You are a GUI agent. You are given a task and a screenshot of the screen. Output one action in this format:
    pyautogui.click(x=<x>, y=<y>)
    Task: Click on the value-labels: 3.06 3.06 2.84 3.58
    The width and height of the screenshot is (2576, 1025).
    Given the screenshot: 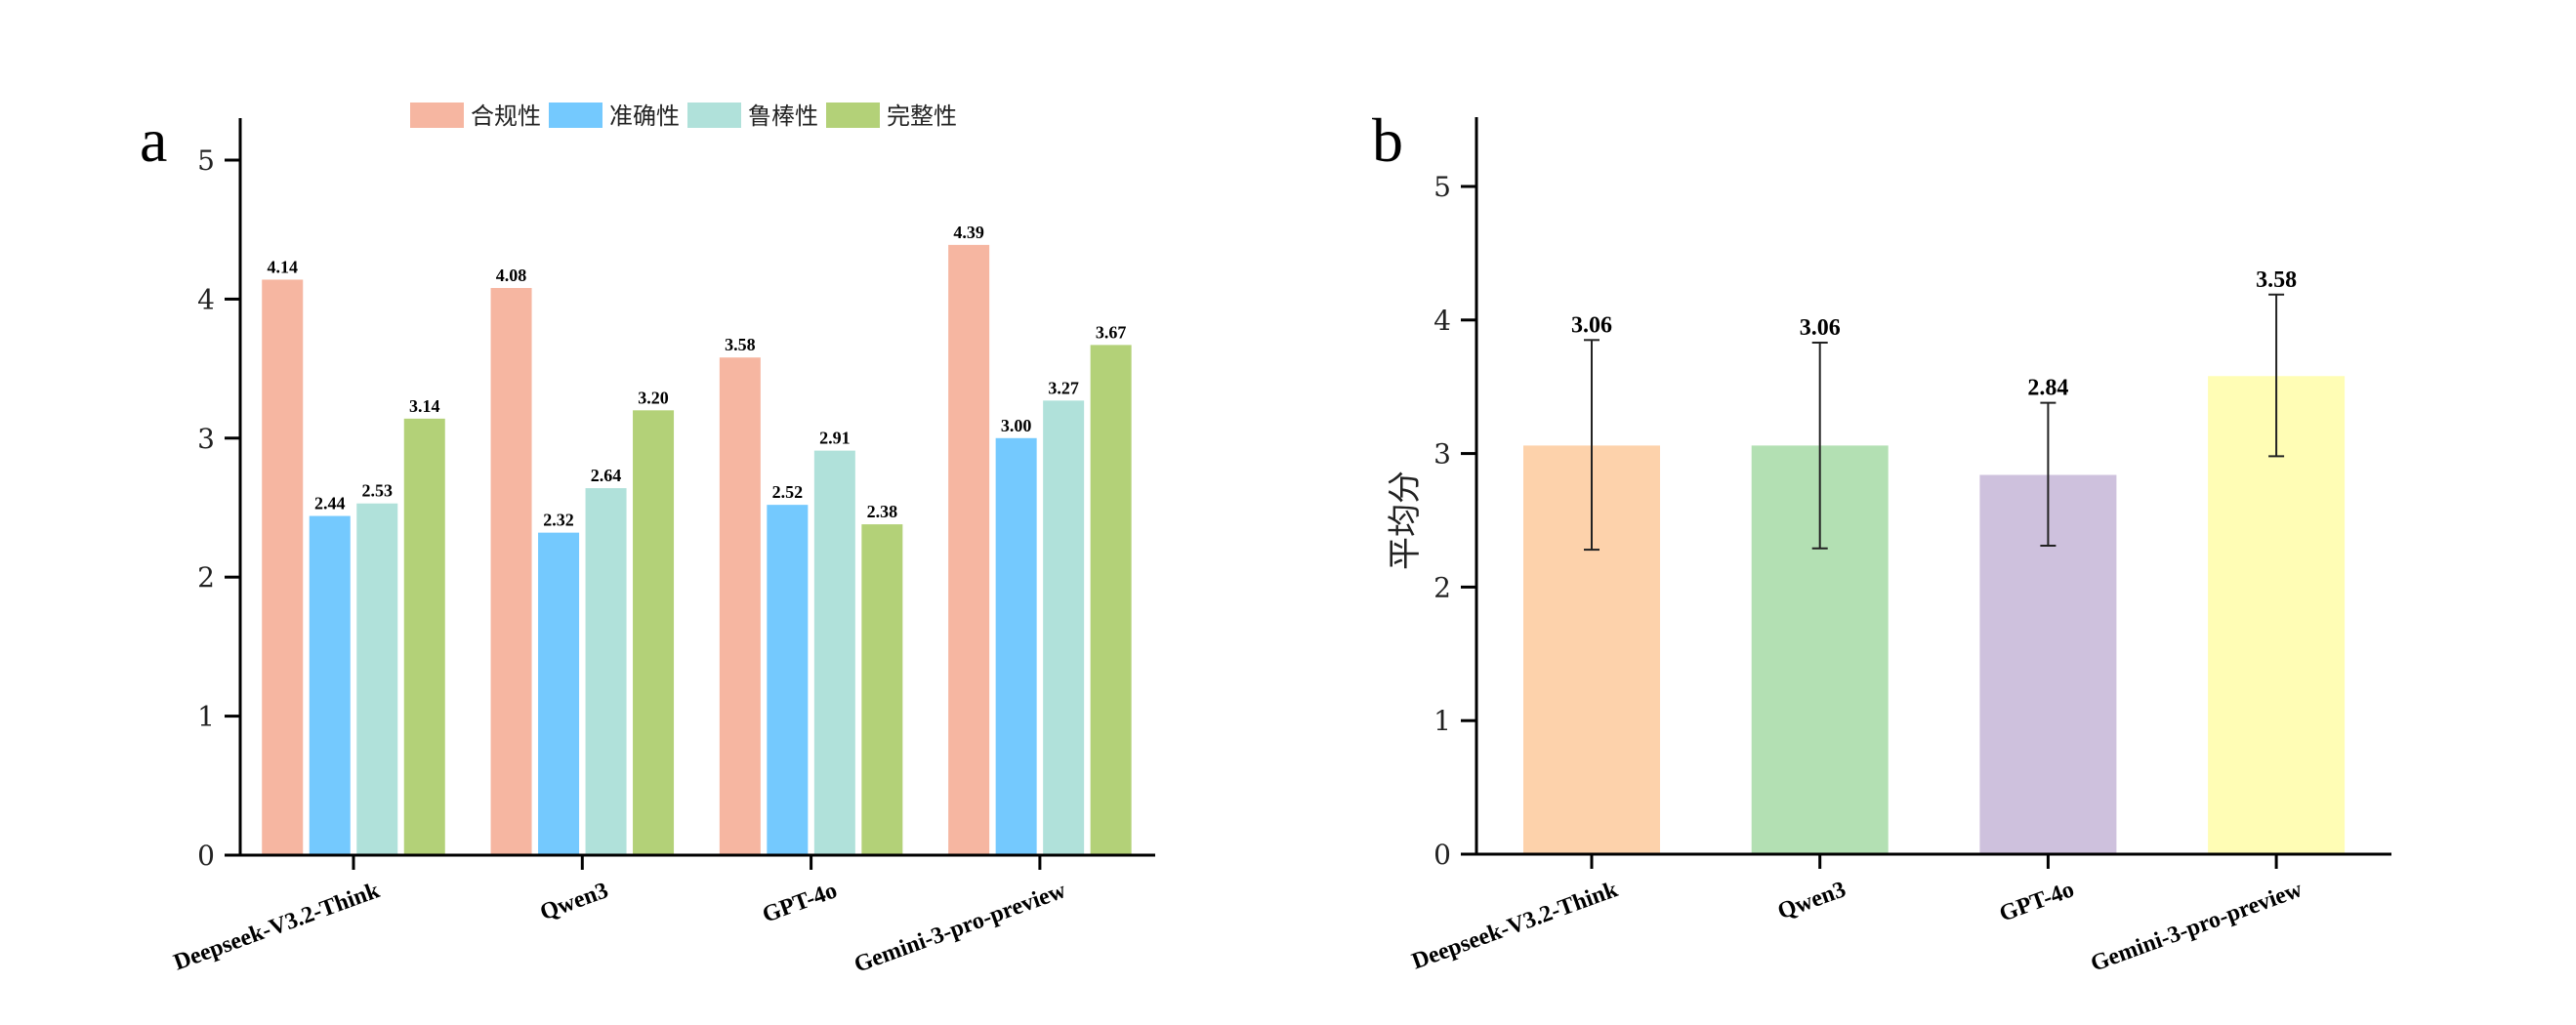 What is the action you would take?
    pyautogui.click(x=1934, y=334)
    